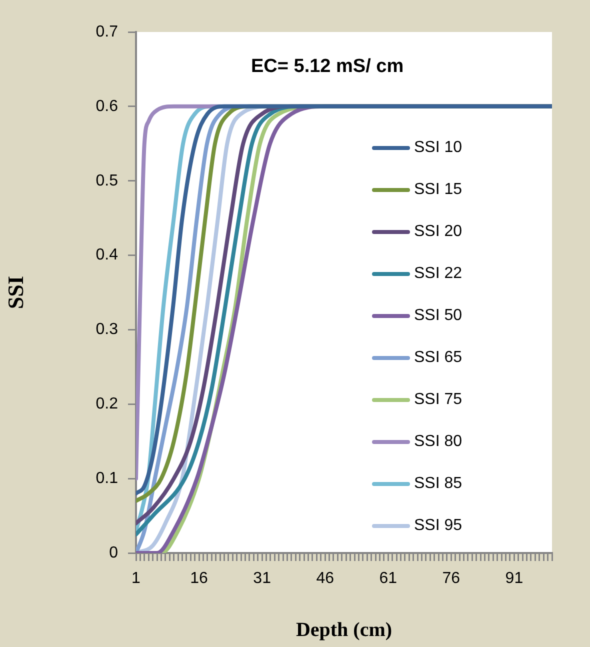 The height and width of the screenshot is (647, 590). What do you see at coordinates (438, 190) in the screenshot?
I see `legend-label: SSI 15` at bounding box center [438, 190].